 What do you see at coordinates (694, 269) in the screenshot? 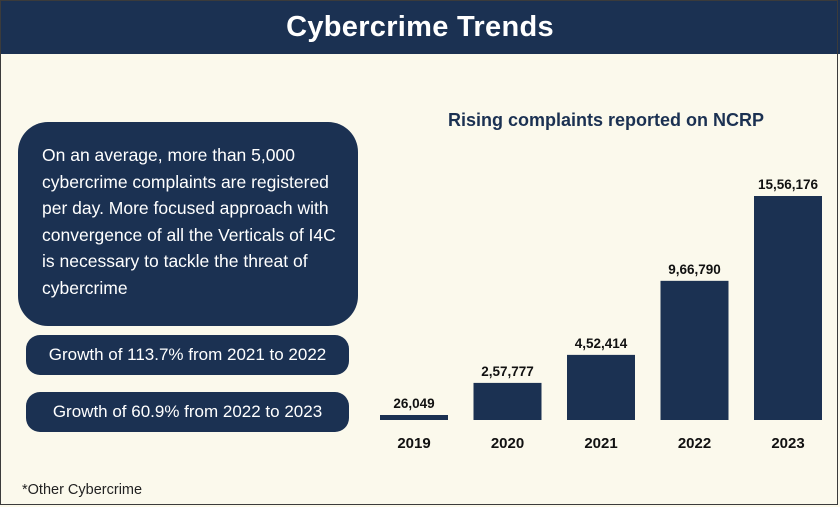
I see `data-label-2022: 9,66,790` at bounding box center [694, 269].